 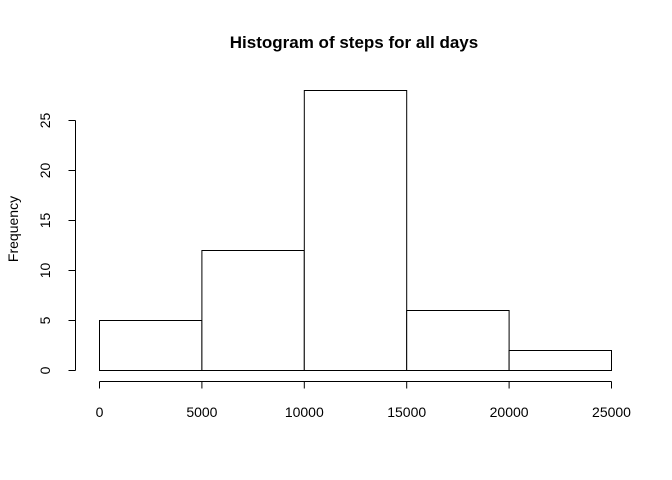 I want to click on y-tick-label-4: 20, so click(x=45, y=171).